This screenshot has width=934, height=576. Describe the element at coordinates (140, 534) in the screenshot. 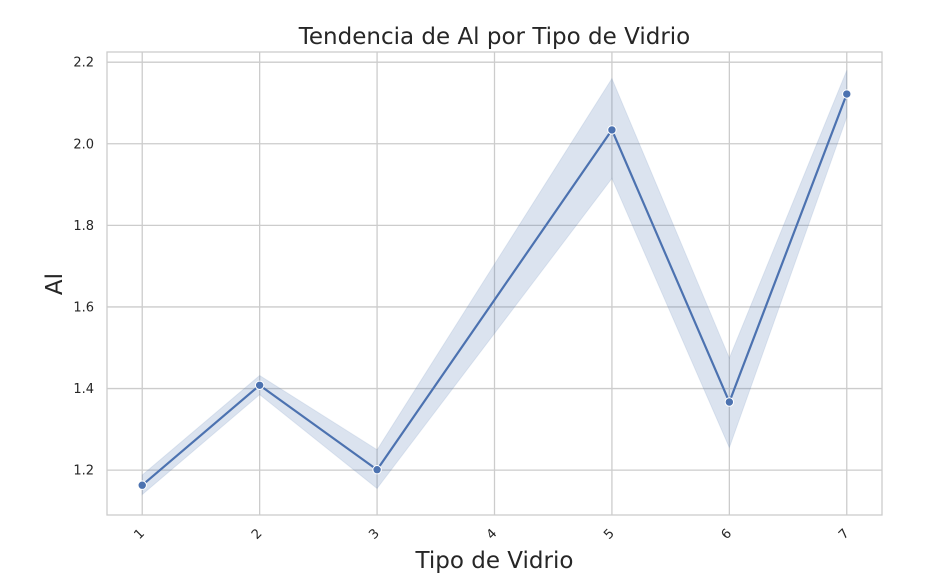

I see `x-tick-label: 1` at that location.